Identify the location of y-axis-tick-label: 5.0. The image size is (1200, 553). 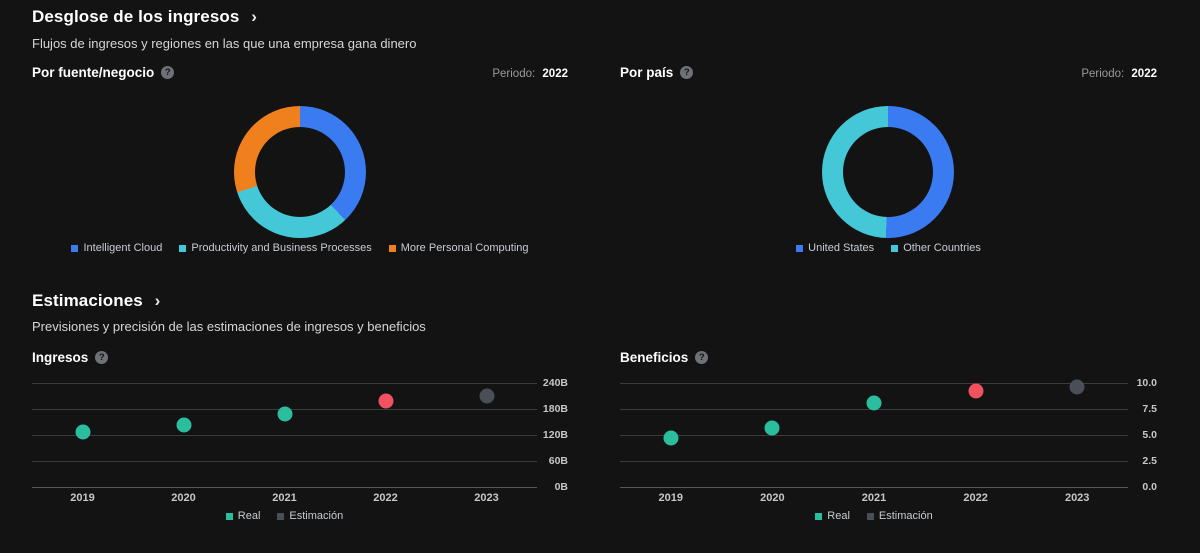
(1149, 435).